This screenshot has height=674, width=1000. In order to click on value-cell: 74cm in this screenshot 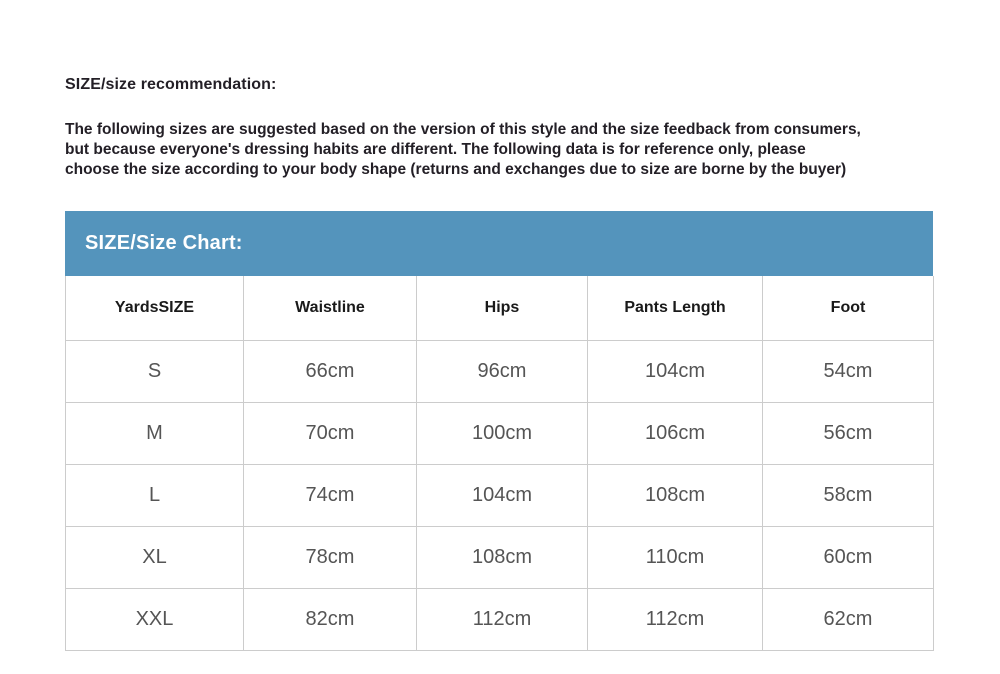, I will do `click(330, 495)`.